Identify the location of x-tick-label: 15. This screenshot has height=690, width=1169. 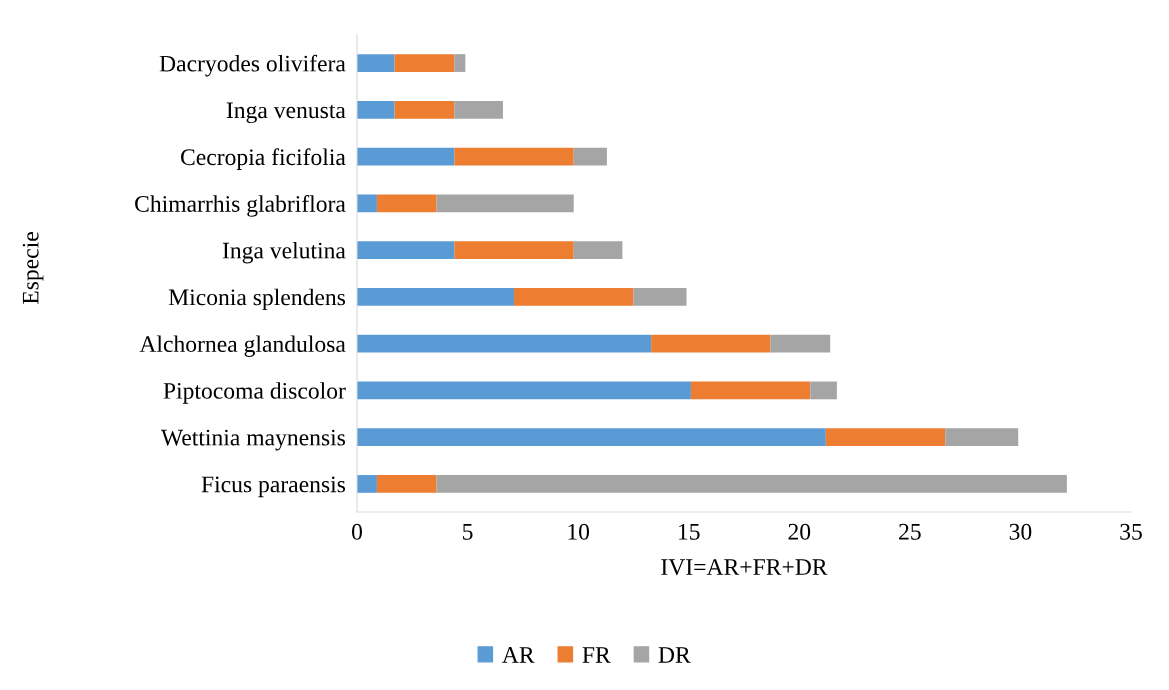
(689, 531).